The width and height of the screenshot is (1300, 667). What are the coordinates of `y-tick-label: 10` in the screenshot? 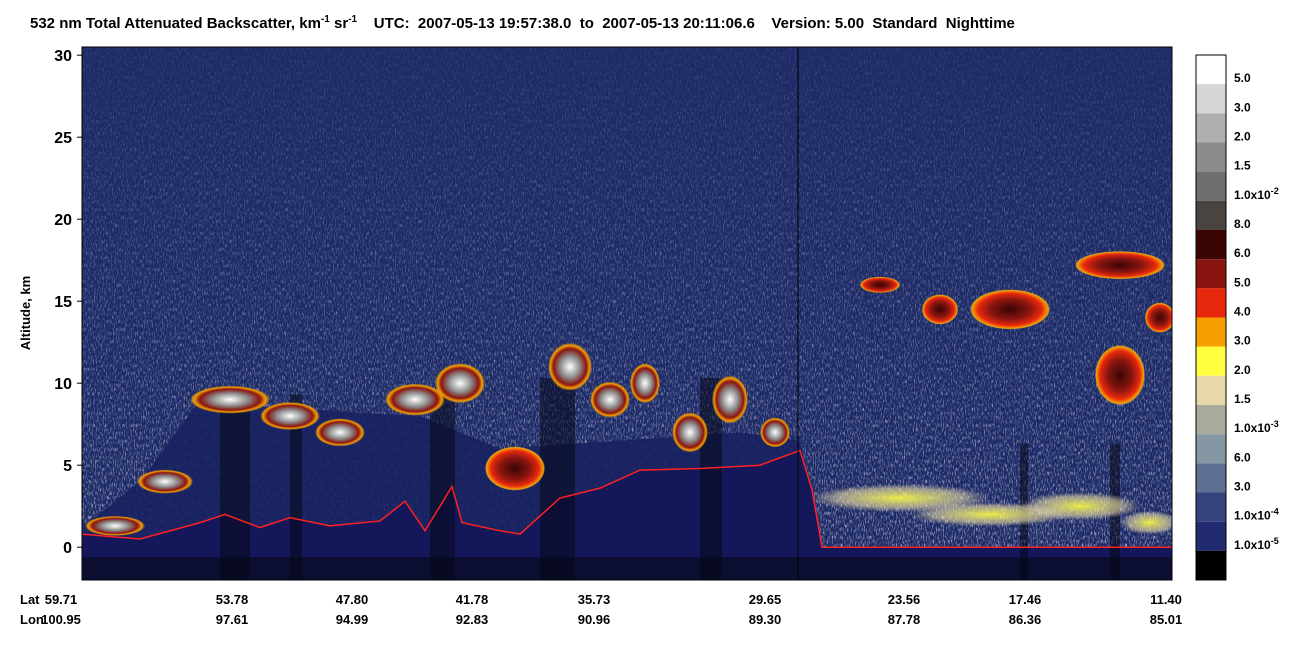 It's located at (63, 384).